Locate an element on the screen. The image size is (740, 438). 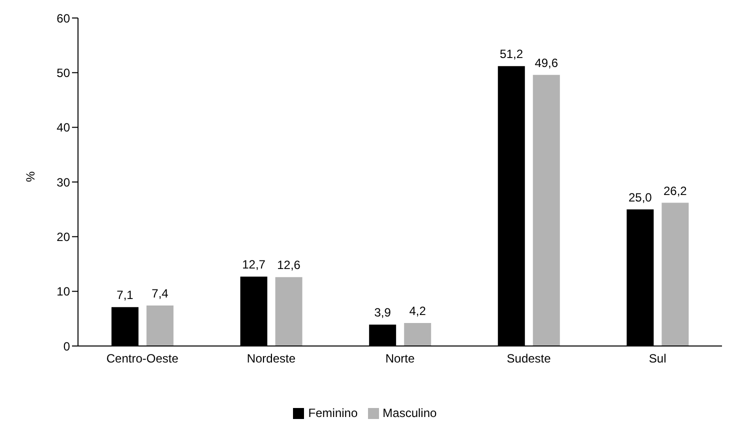
data-label: 25,0 is located at coordinates (640, 197).